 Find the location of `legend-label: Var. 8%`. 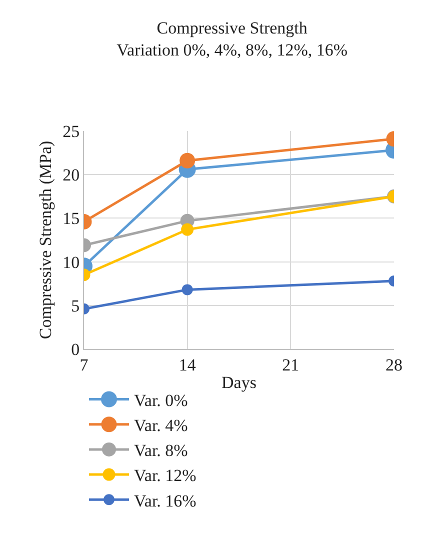

legend-label: Var. 8% is located at coordinates (161, 450).